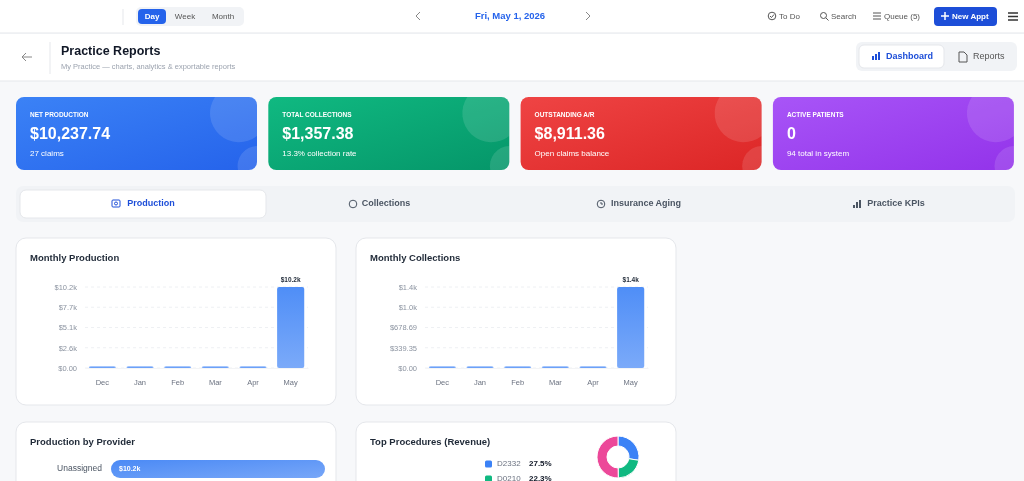 The image size is (1024, 481). I want to click on chart-title: Production by Provider, so click(83, 441).